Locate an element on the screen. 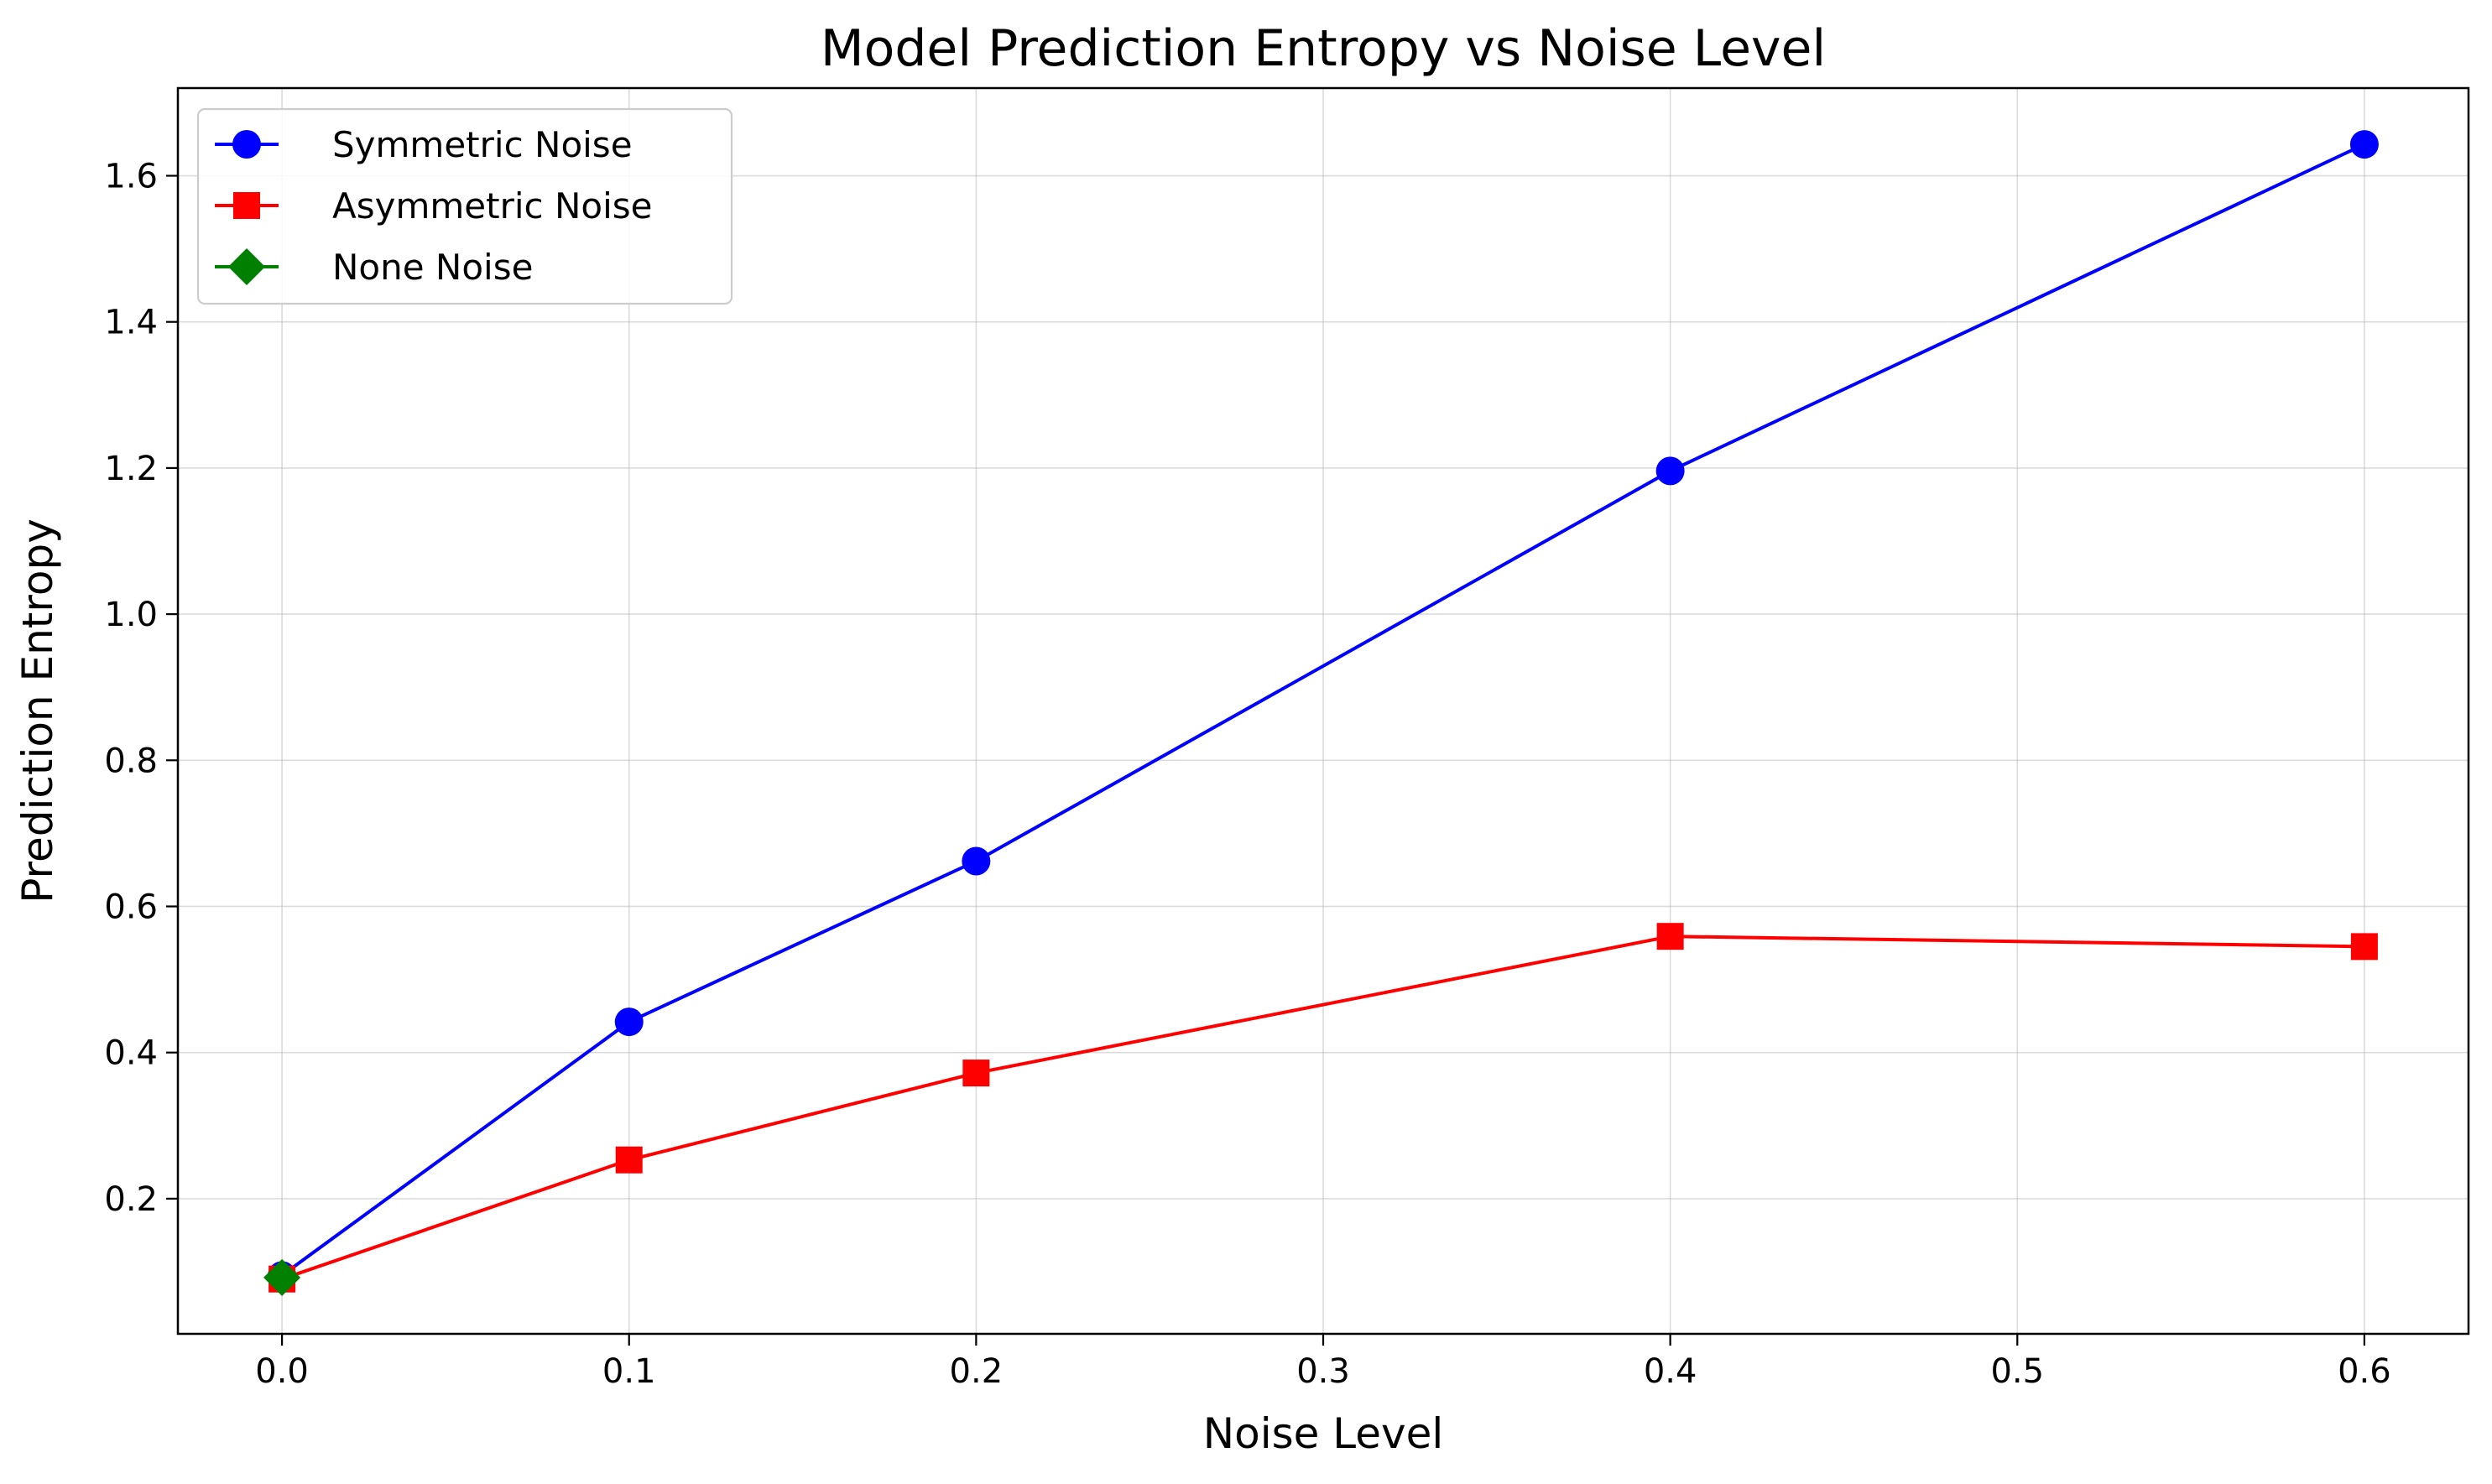  legend-item: Asymmetric Noise is located at coordinates (434, 206).